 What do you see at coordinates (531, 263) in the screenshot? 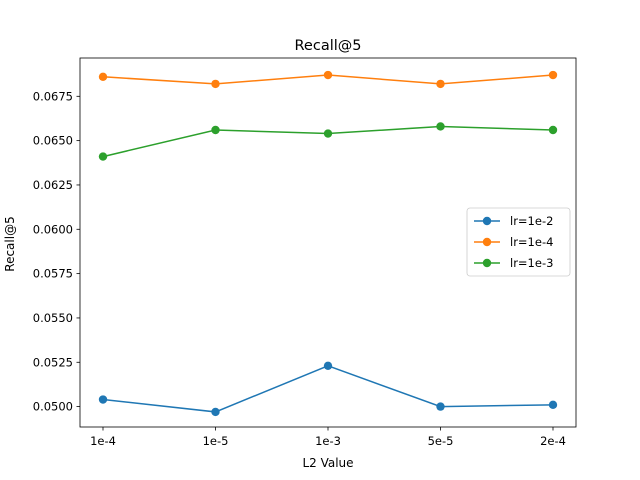
I see `legend-entry-label: lr=1e-3` at bounding box center [531, 263].